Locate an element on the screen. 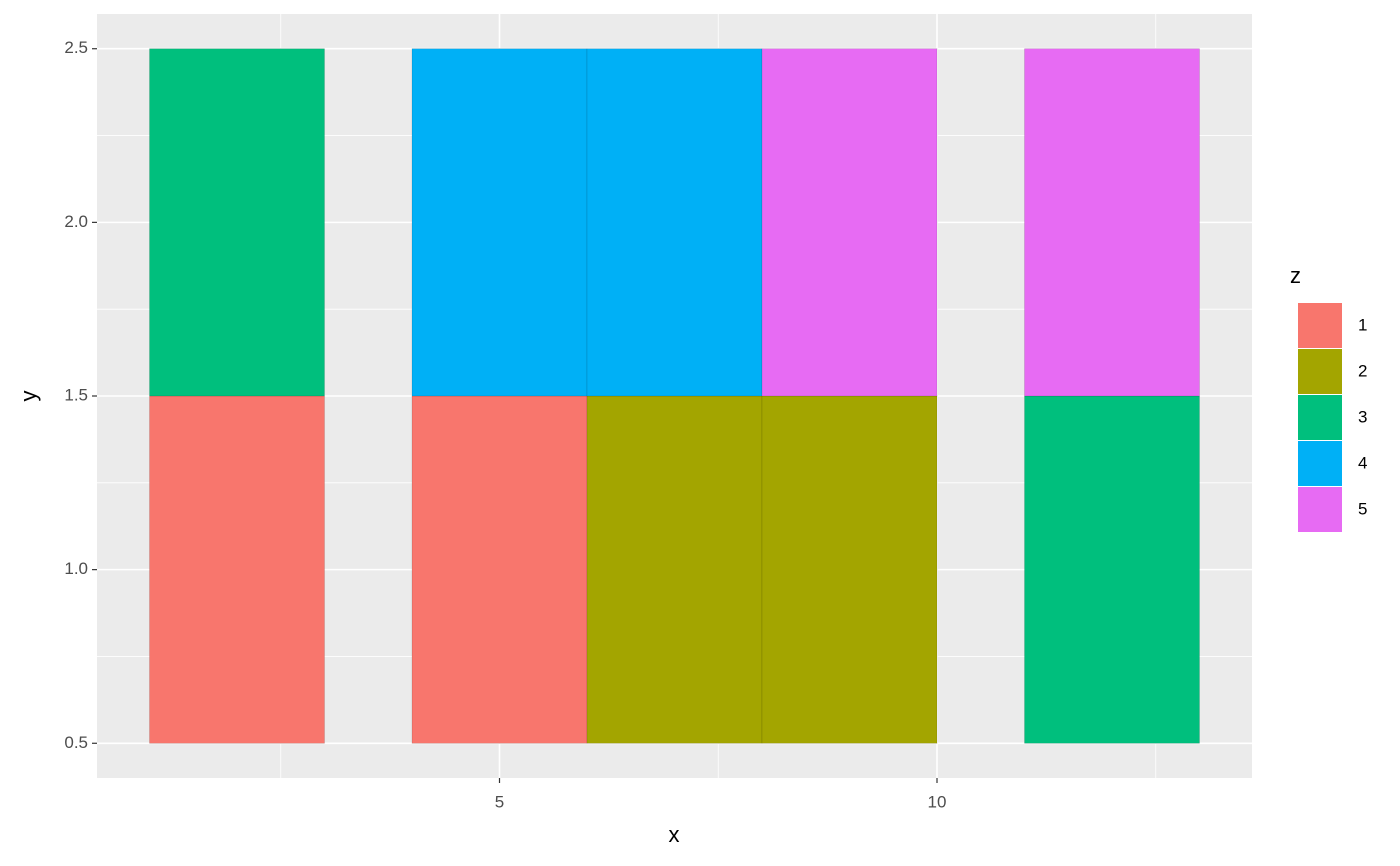 This screenshot has width=1400, height=866. y-tick-label: 0.5 is located at coordinates (76, 742).